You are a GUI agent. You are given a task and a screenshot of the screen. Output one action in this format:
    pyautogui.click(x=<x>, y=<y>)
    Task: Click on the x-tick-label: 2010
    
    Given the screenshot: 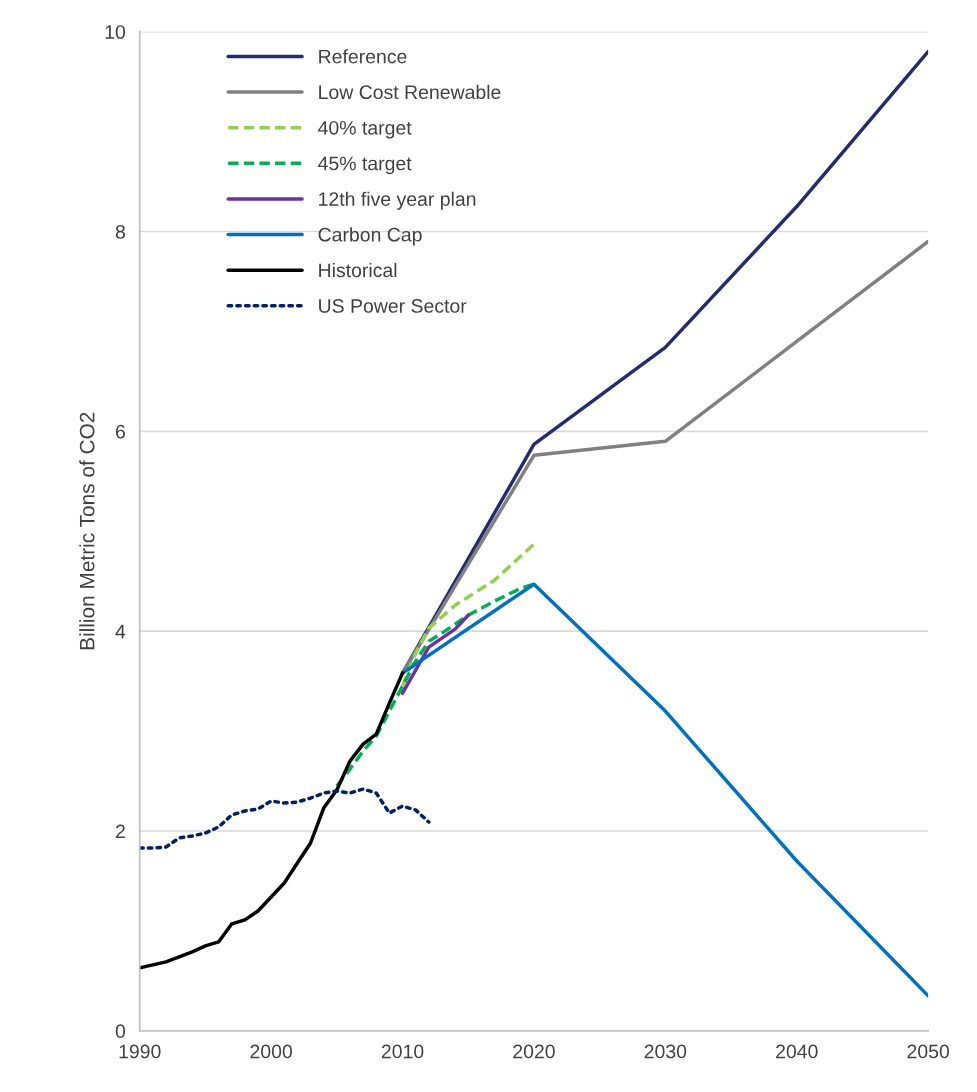 What is the action you would take?
    pyautogui.click(x=402, y=1051)
    